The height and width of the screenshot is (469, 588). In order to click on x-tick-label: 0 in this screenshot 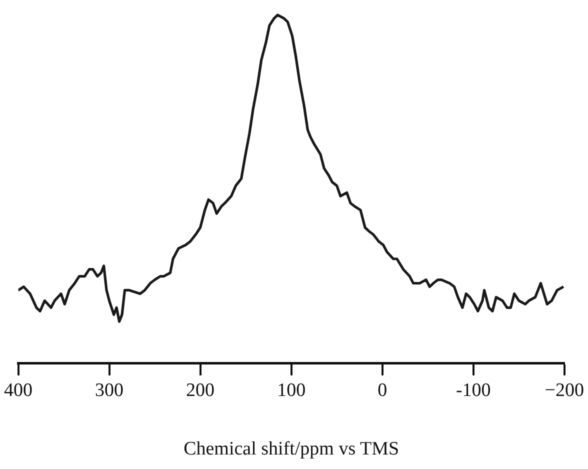, I will do `click(383, 390)`.